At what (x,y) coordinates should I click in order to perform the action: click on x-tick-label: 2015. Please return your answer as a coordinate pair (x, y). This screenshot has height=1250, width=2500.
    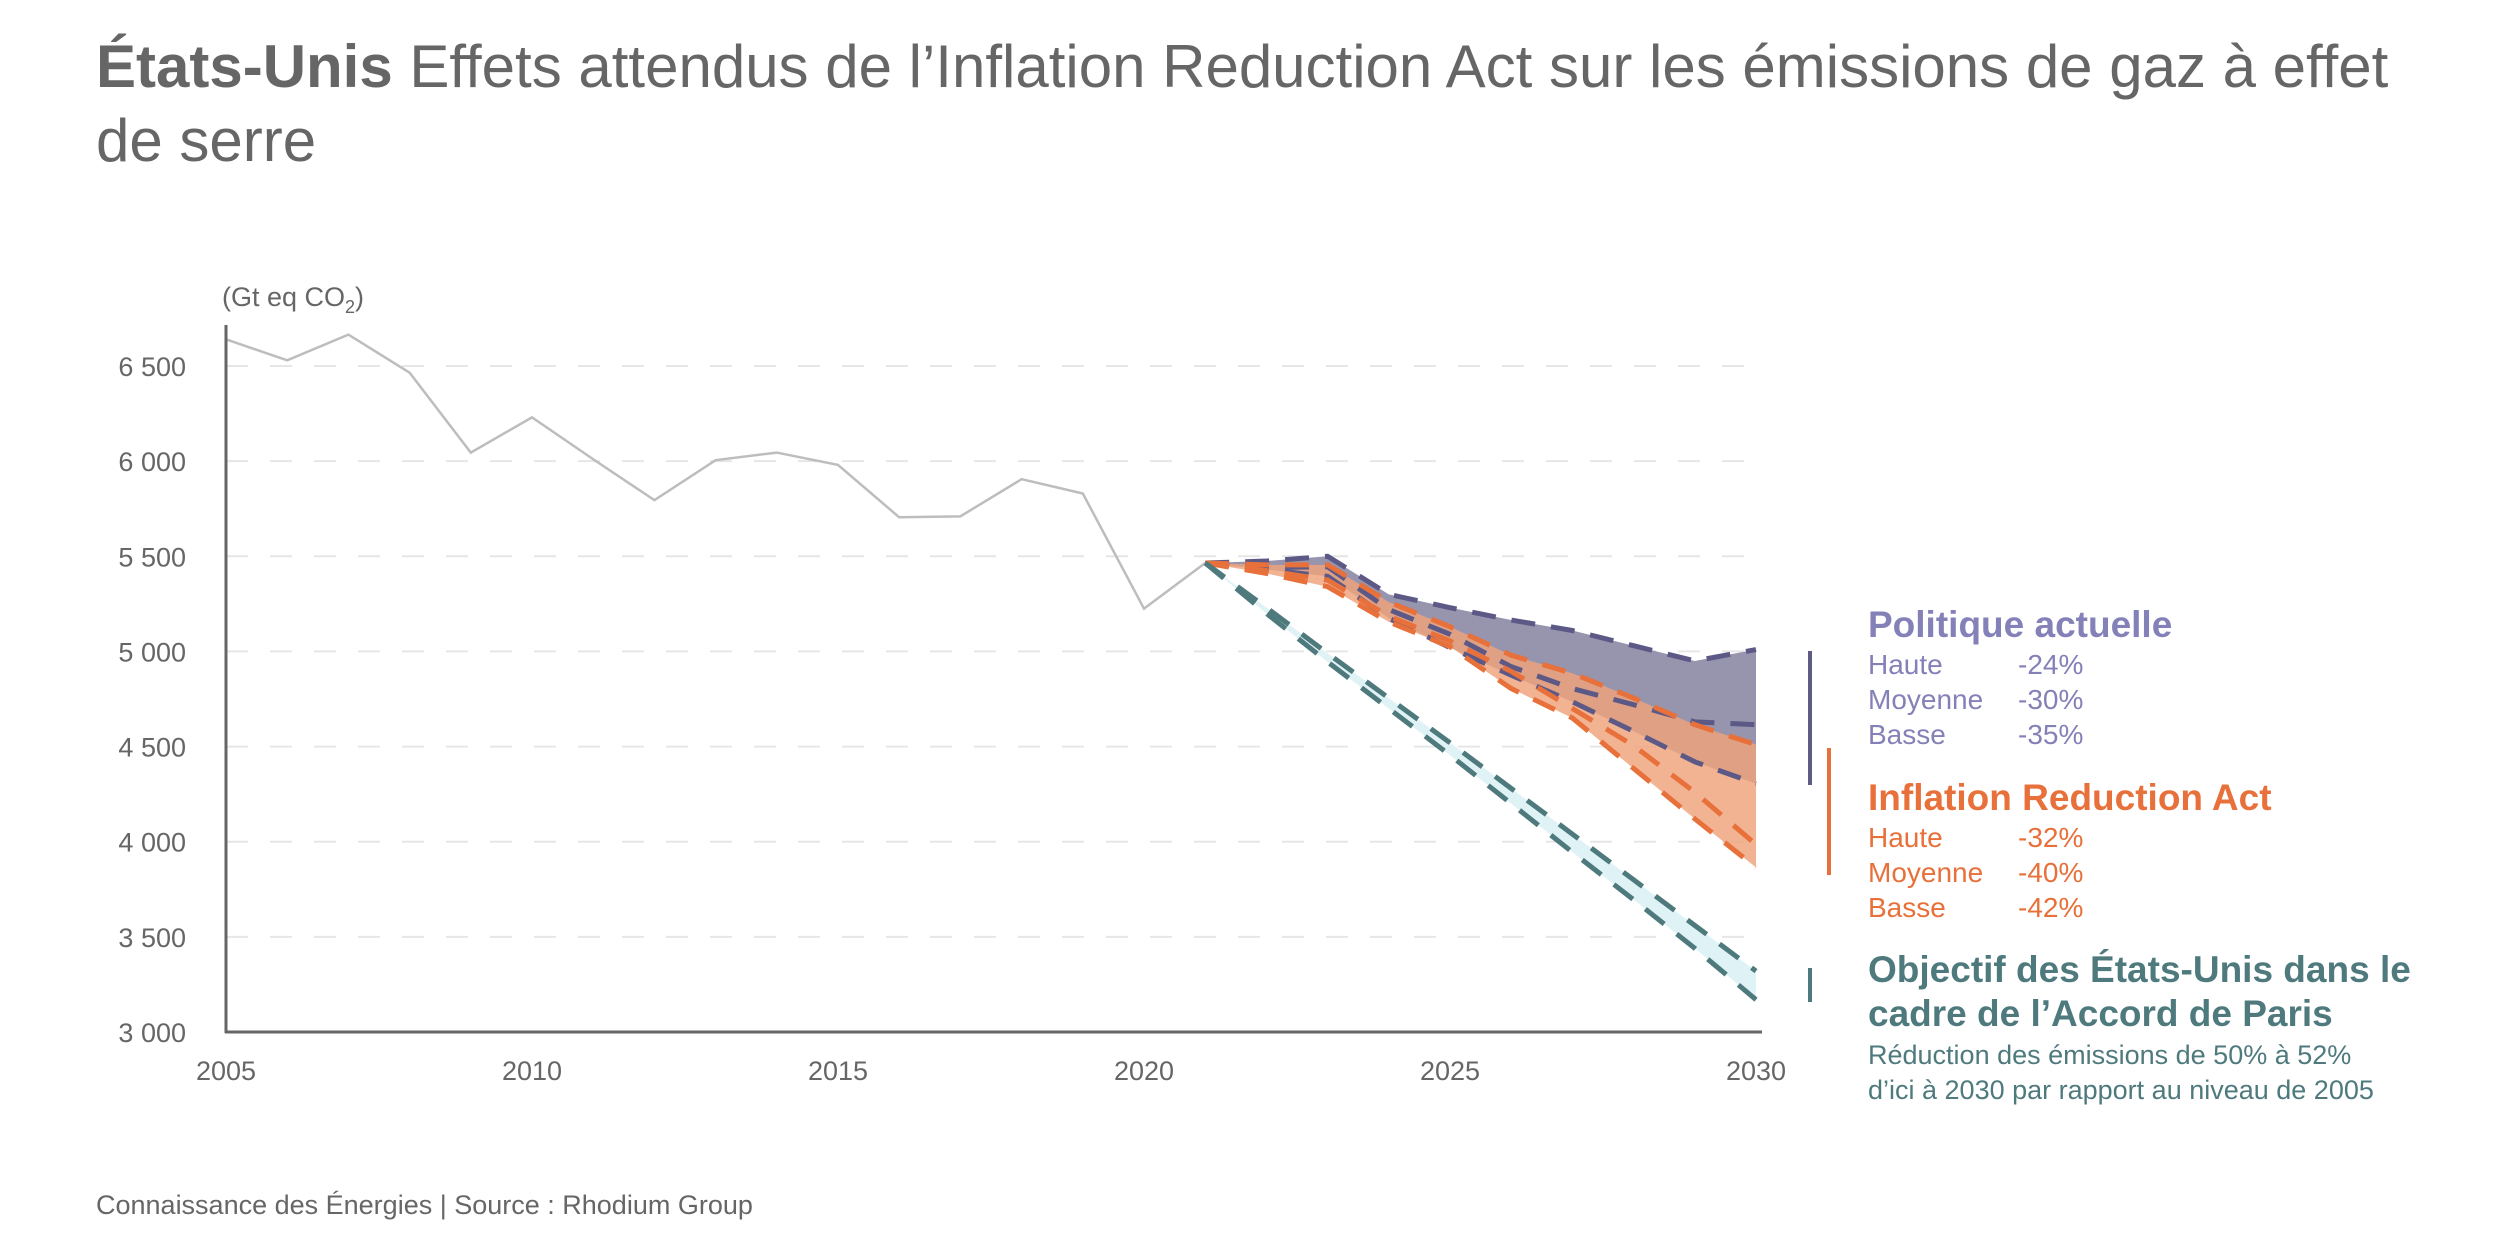
    Looking at the image, I should click on (838, 1071).